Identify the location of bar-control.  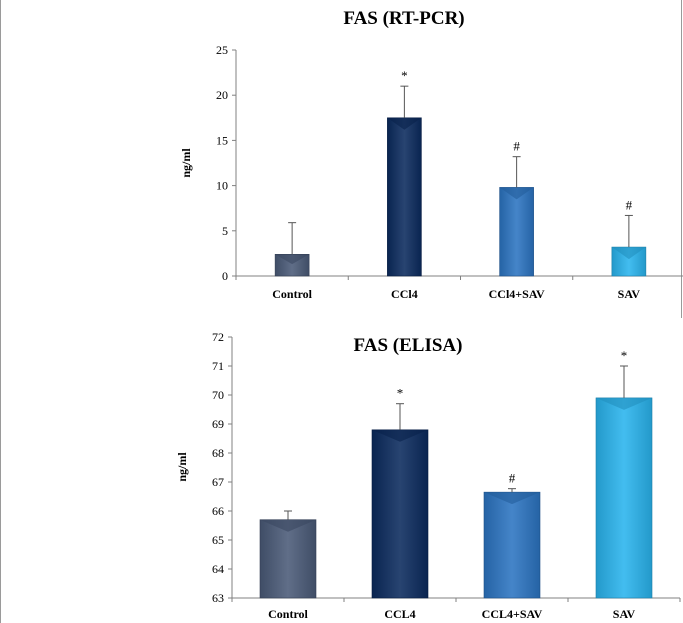
(288, 559).